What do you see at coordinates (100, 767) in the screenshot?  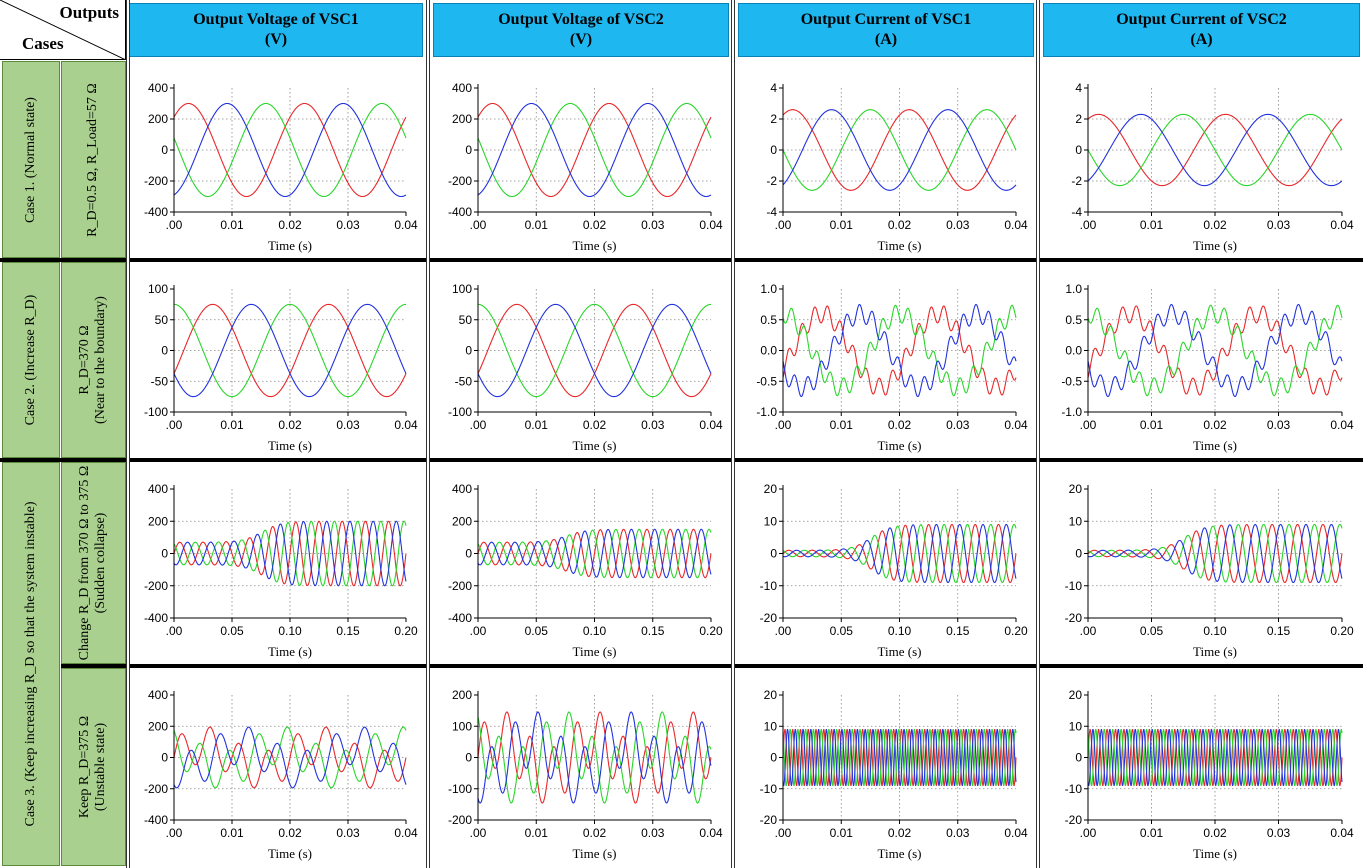 I see `case3b-subtitle-line2: (Unstable state)` at bounding box center [100, 767].